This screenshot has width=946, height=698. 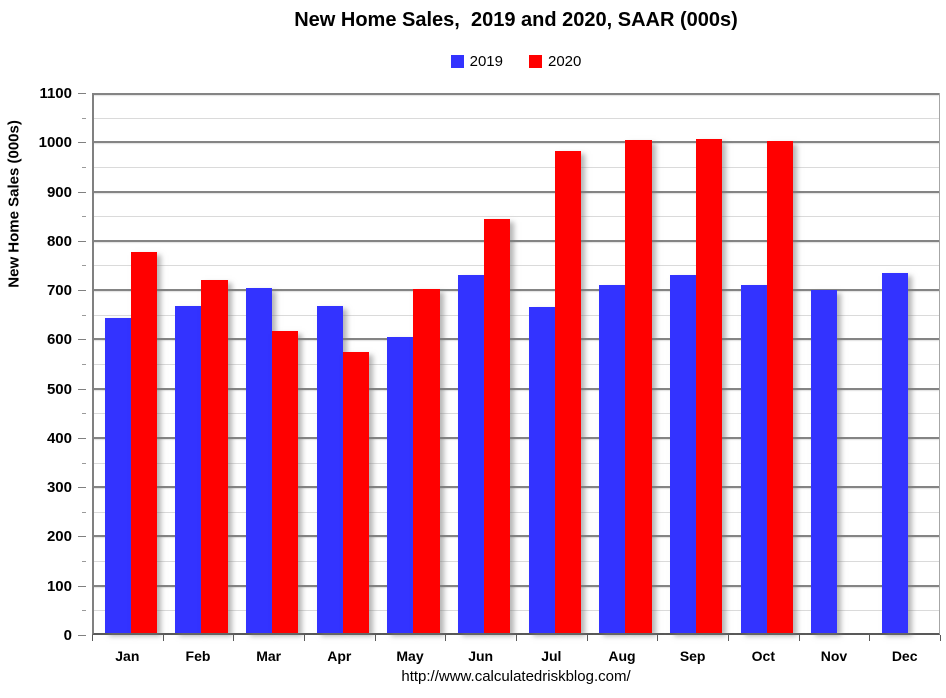 What do you see at coordinates (622, 656) in the screenshot?
I see `x-tick-label-Aug: Aug` at bounding box center [622, 656].